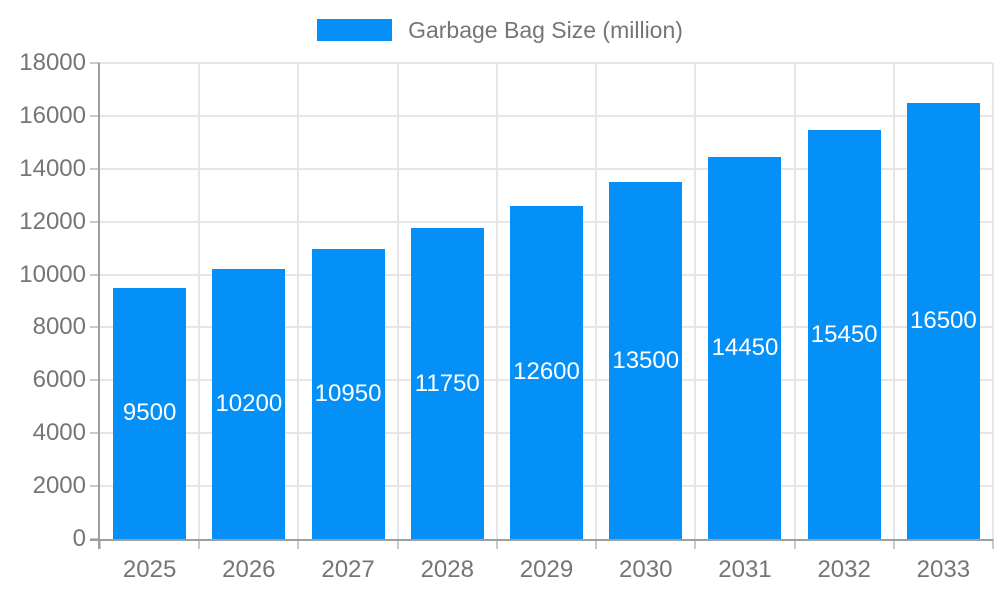  What do you see at coordinates (745, 569) in the screenshot?
I see `x-axis-tick-label: 2031` at bounding box center [745, 569].